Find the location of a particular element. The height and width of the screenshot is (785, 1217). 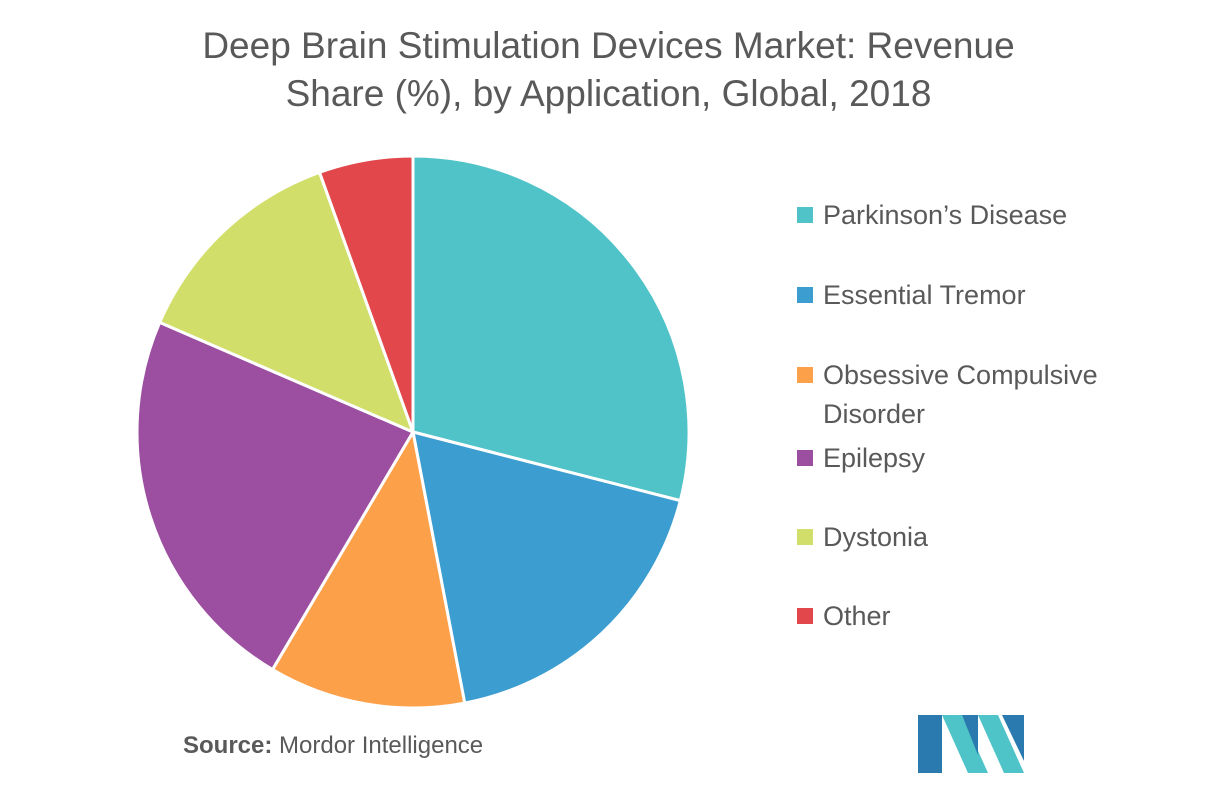

pie-slice-parkinson-s-disease is located at coordinates (551, 328).